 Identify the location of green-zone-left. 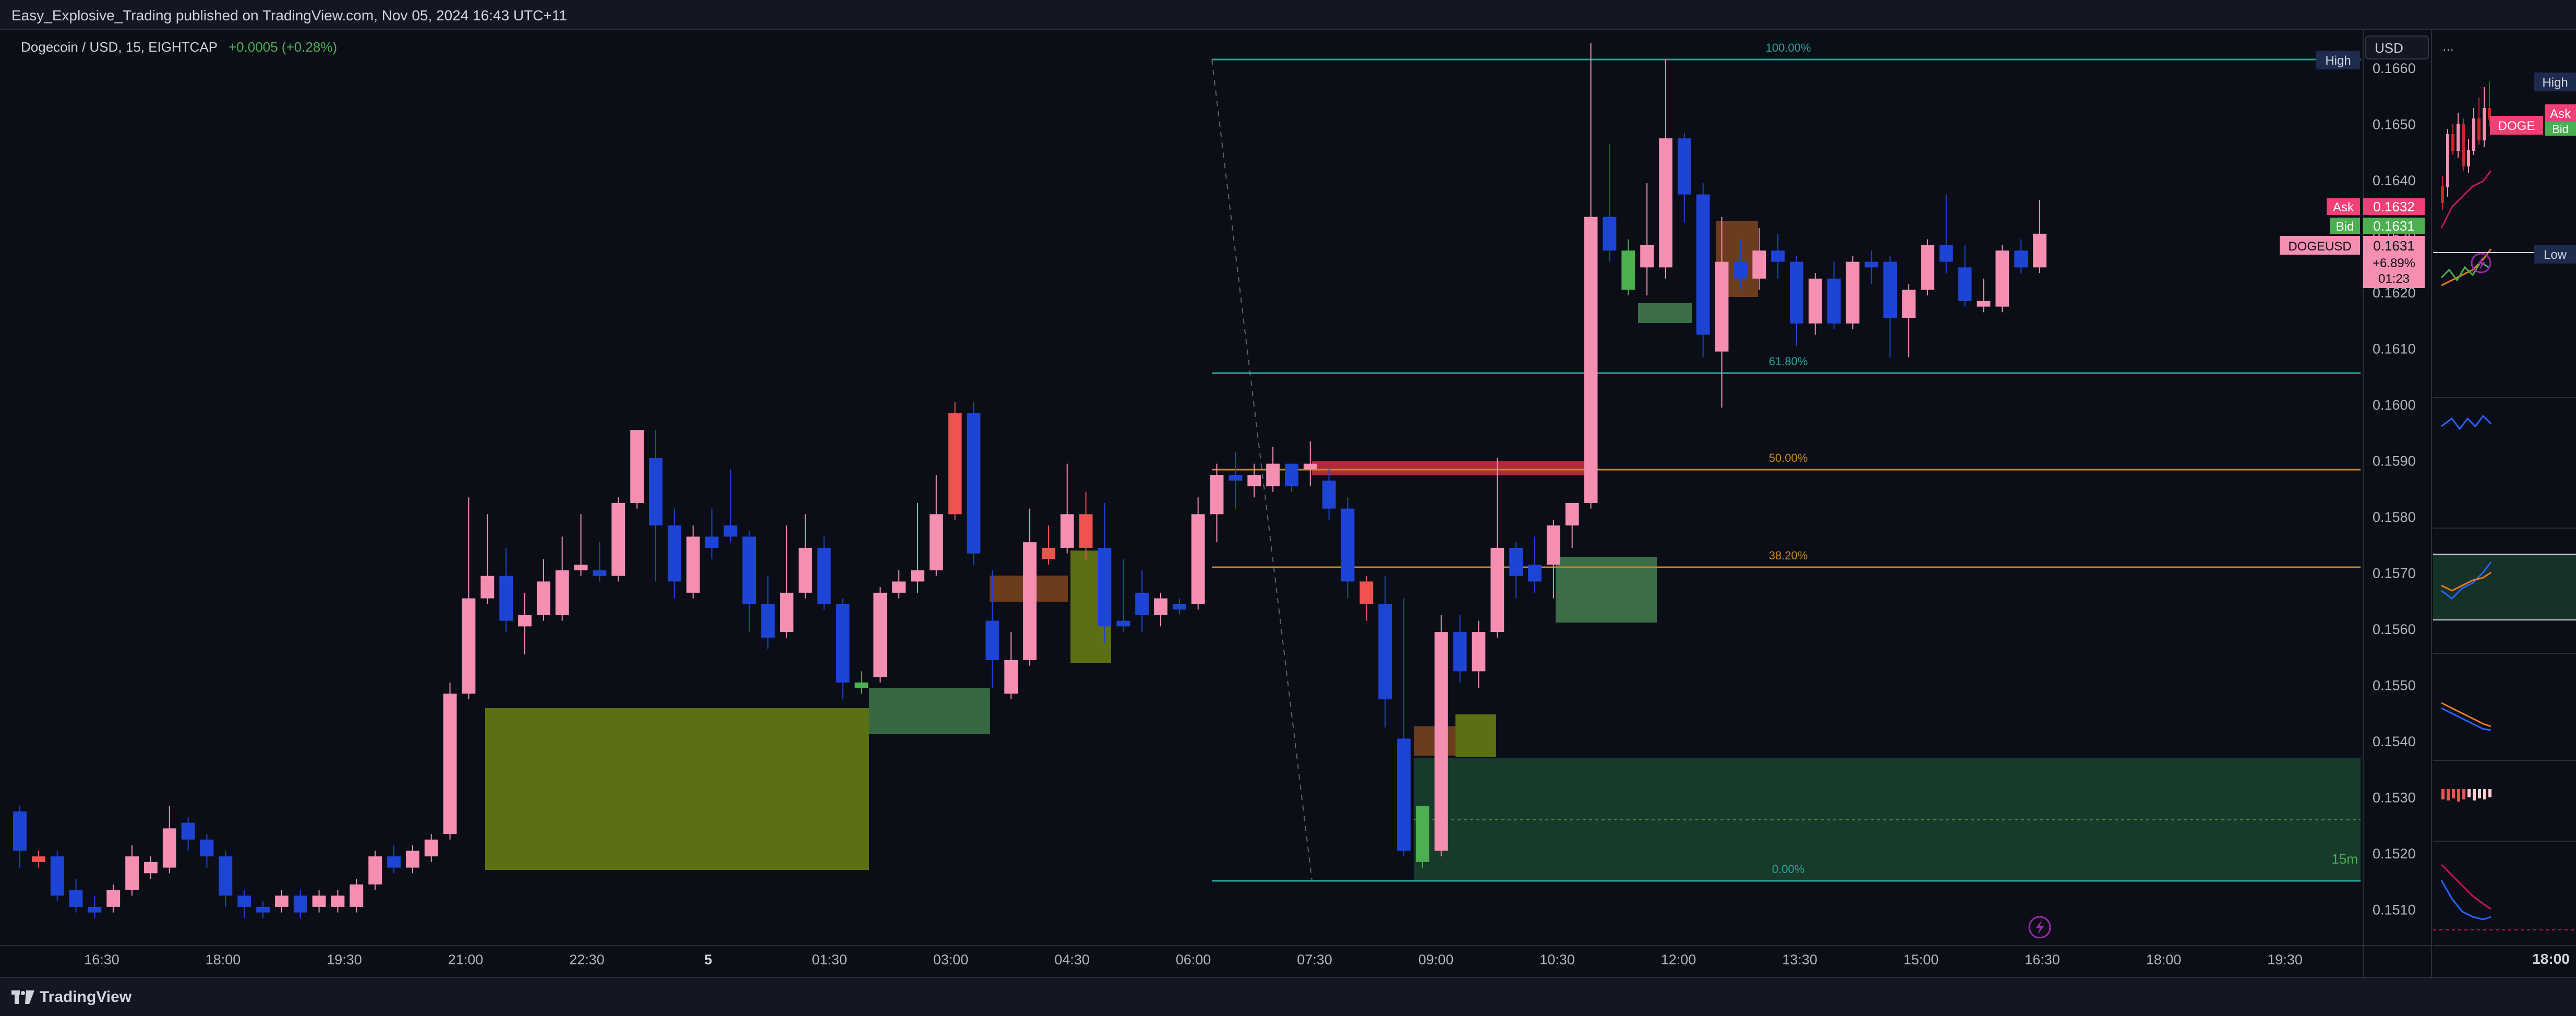
(929, 711).